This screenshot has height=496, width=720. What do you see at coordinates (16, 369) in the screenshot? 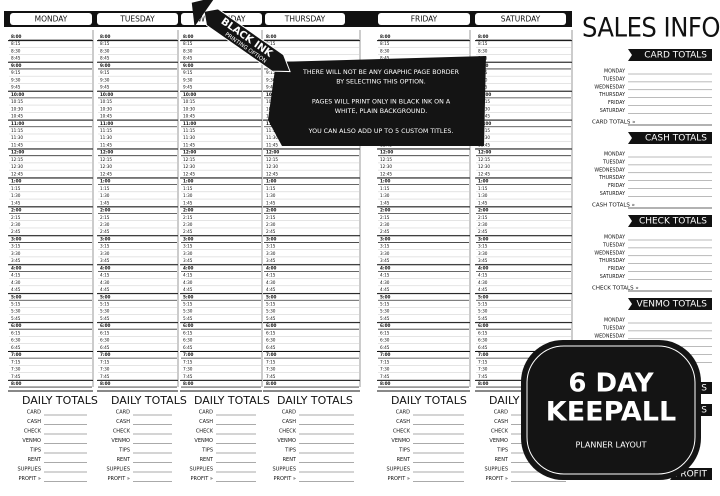
I see `time-label: 7:30` at bounding box center [16, 369].